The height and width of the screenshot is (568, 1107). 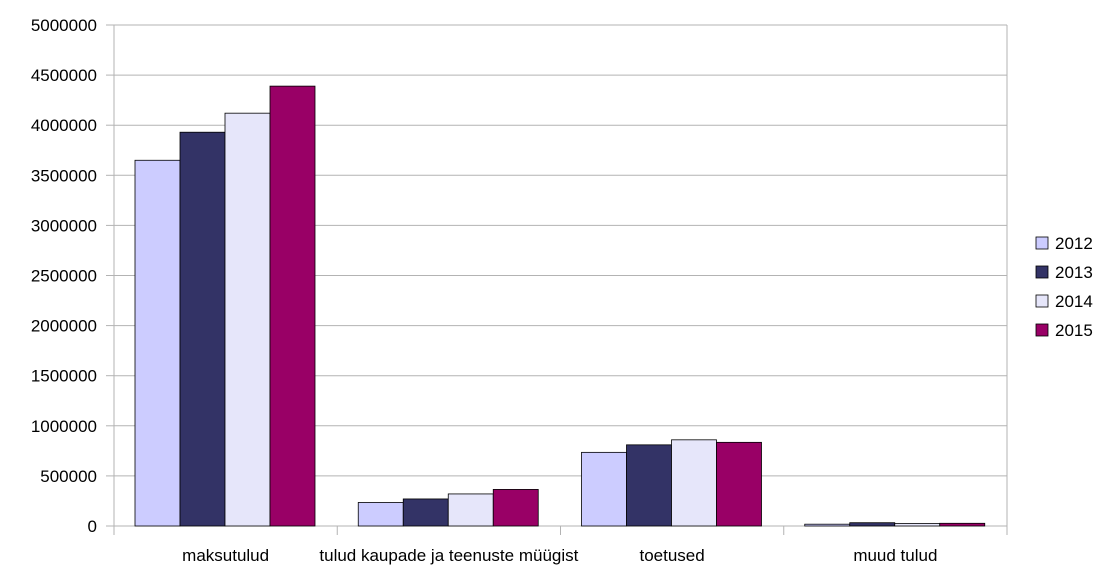 What do you see at coordinates (1042, 243) in the screenshot?
I see `legend-swatch-2012` at bounding box center [1042, 243].